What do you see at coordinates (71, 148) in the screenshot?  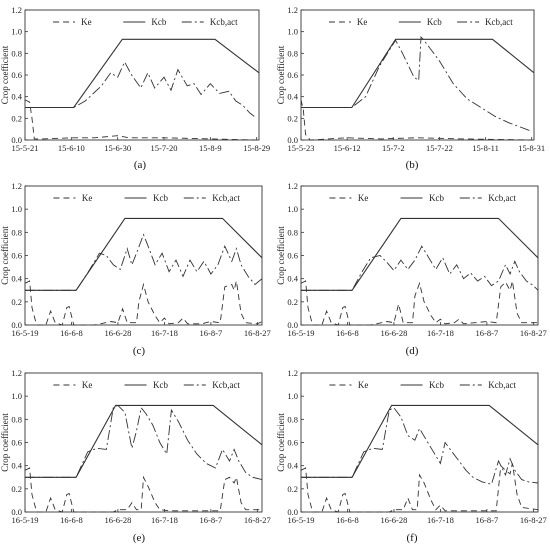 I see `x-tick-label: 15-6-10` at bounding box center [71, 148].